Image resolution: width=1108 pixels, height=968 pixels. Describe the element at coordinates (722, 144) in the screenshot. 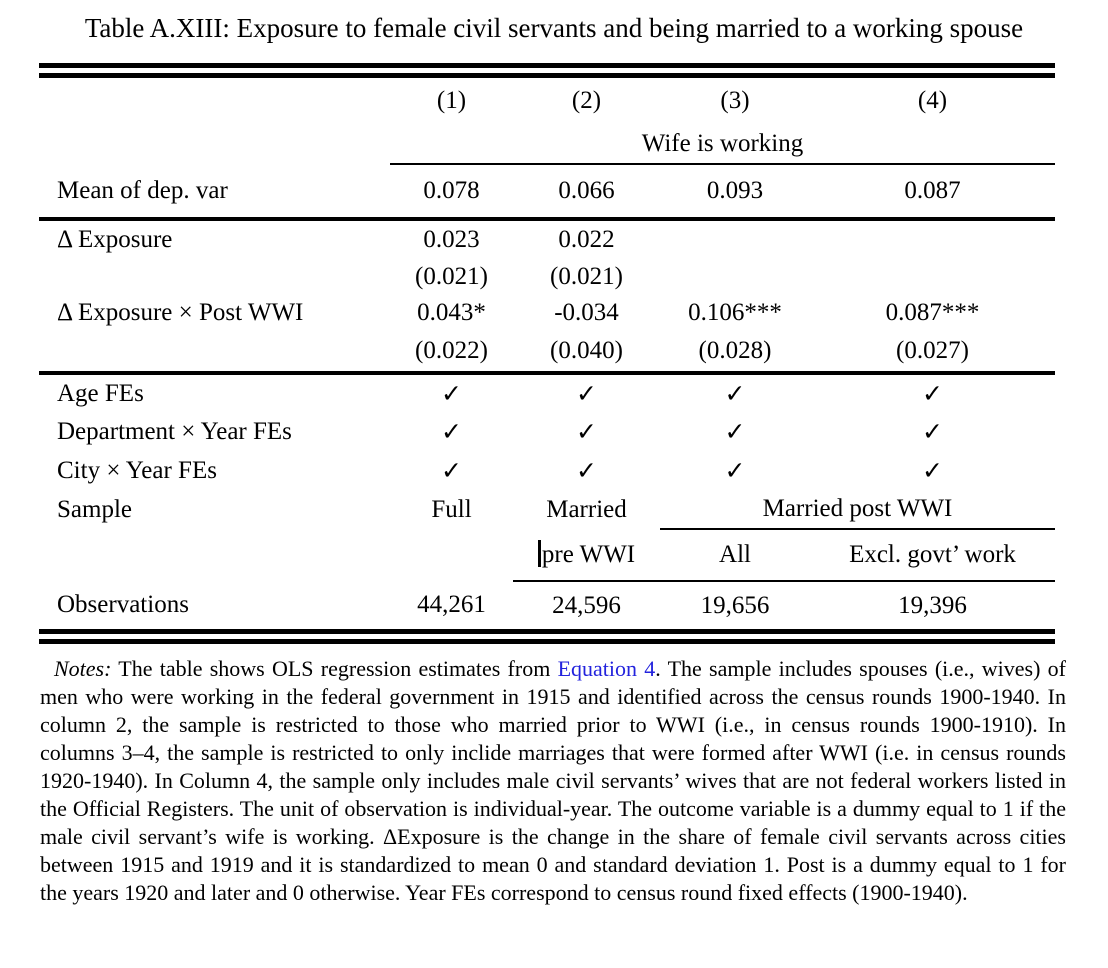

I see `dep-var-header: Wife is working` at that location.